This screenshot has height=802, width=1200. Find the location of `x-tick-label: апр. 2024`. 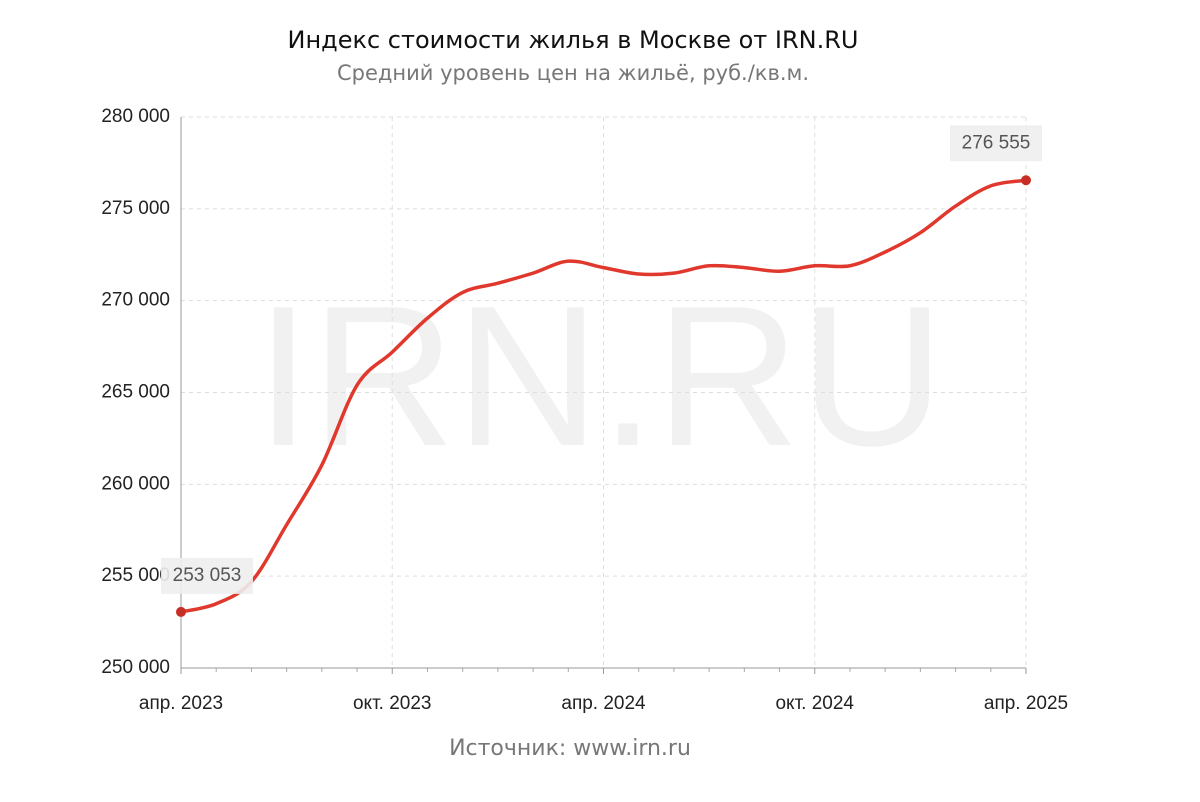

x-tick-label: апр. 2024 is located at coordinates (603, 703).